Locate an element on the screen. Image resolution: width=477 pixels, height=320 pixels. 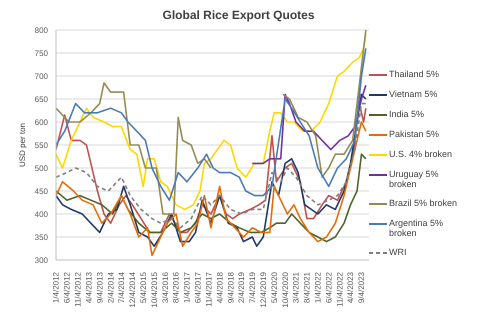
y-tick-label: 300 is located at coordinates (41, 260).